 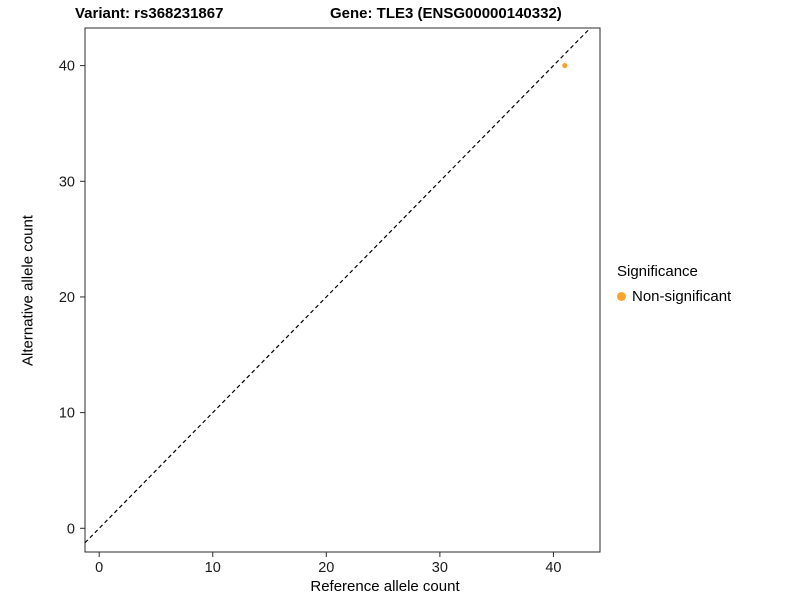 I want to click on y-tick-label: 0, so click(x=71, y=529).